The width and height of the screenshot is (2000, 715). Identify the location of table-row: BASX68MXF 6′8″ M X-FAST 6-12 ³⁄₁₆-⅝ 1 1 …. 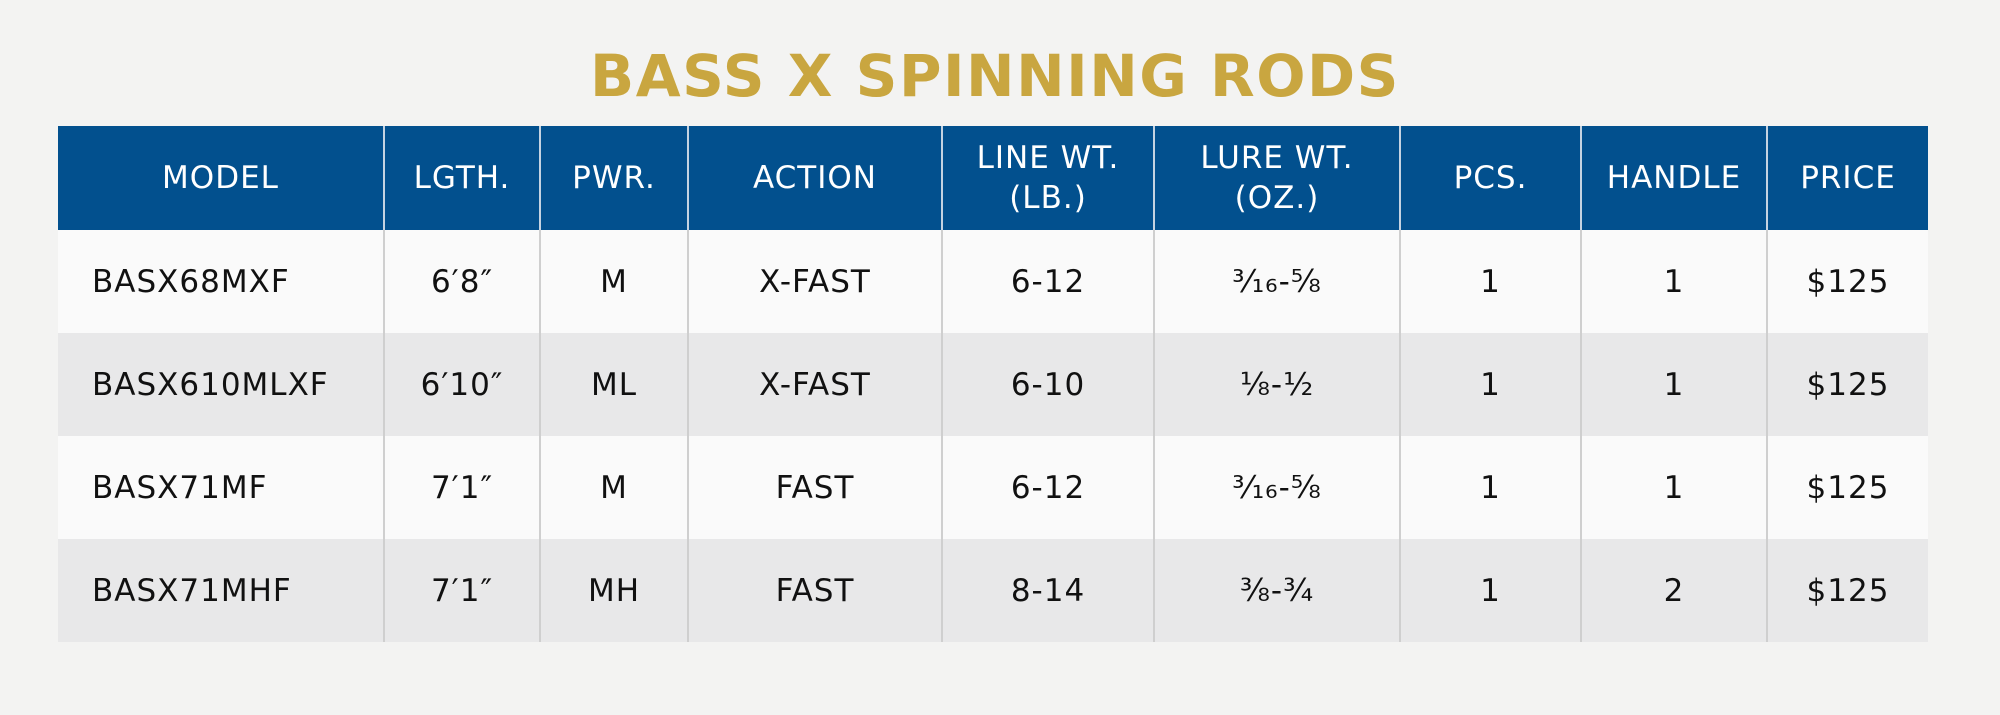
(993, 281).